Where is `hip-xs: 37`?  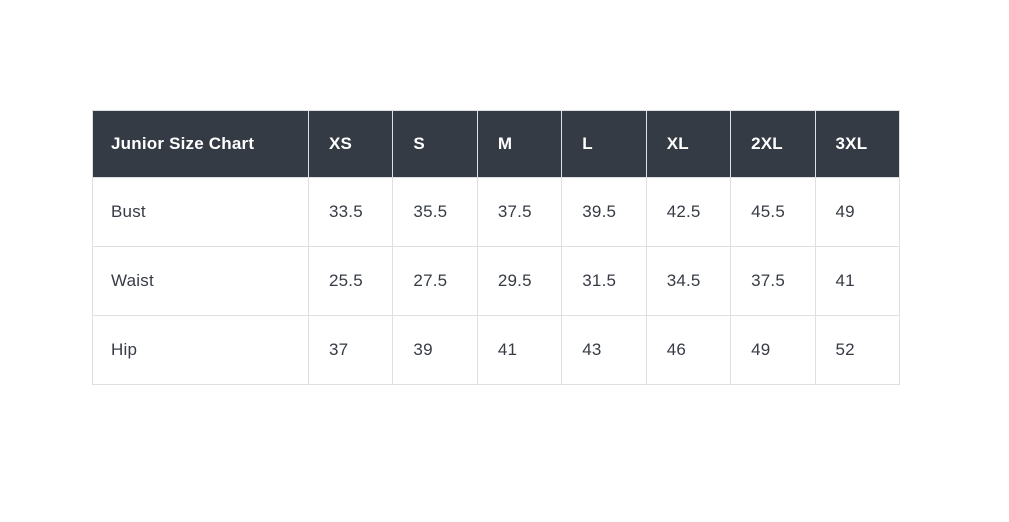
hip-xs: 37 is located at coordinates (350, 350).